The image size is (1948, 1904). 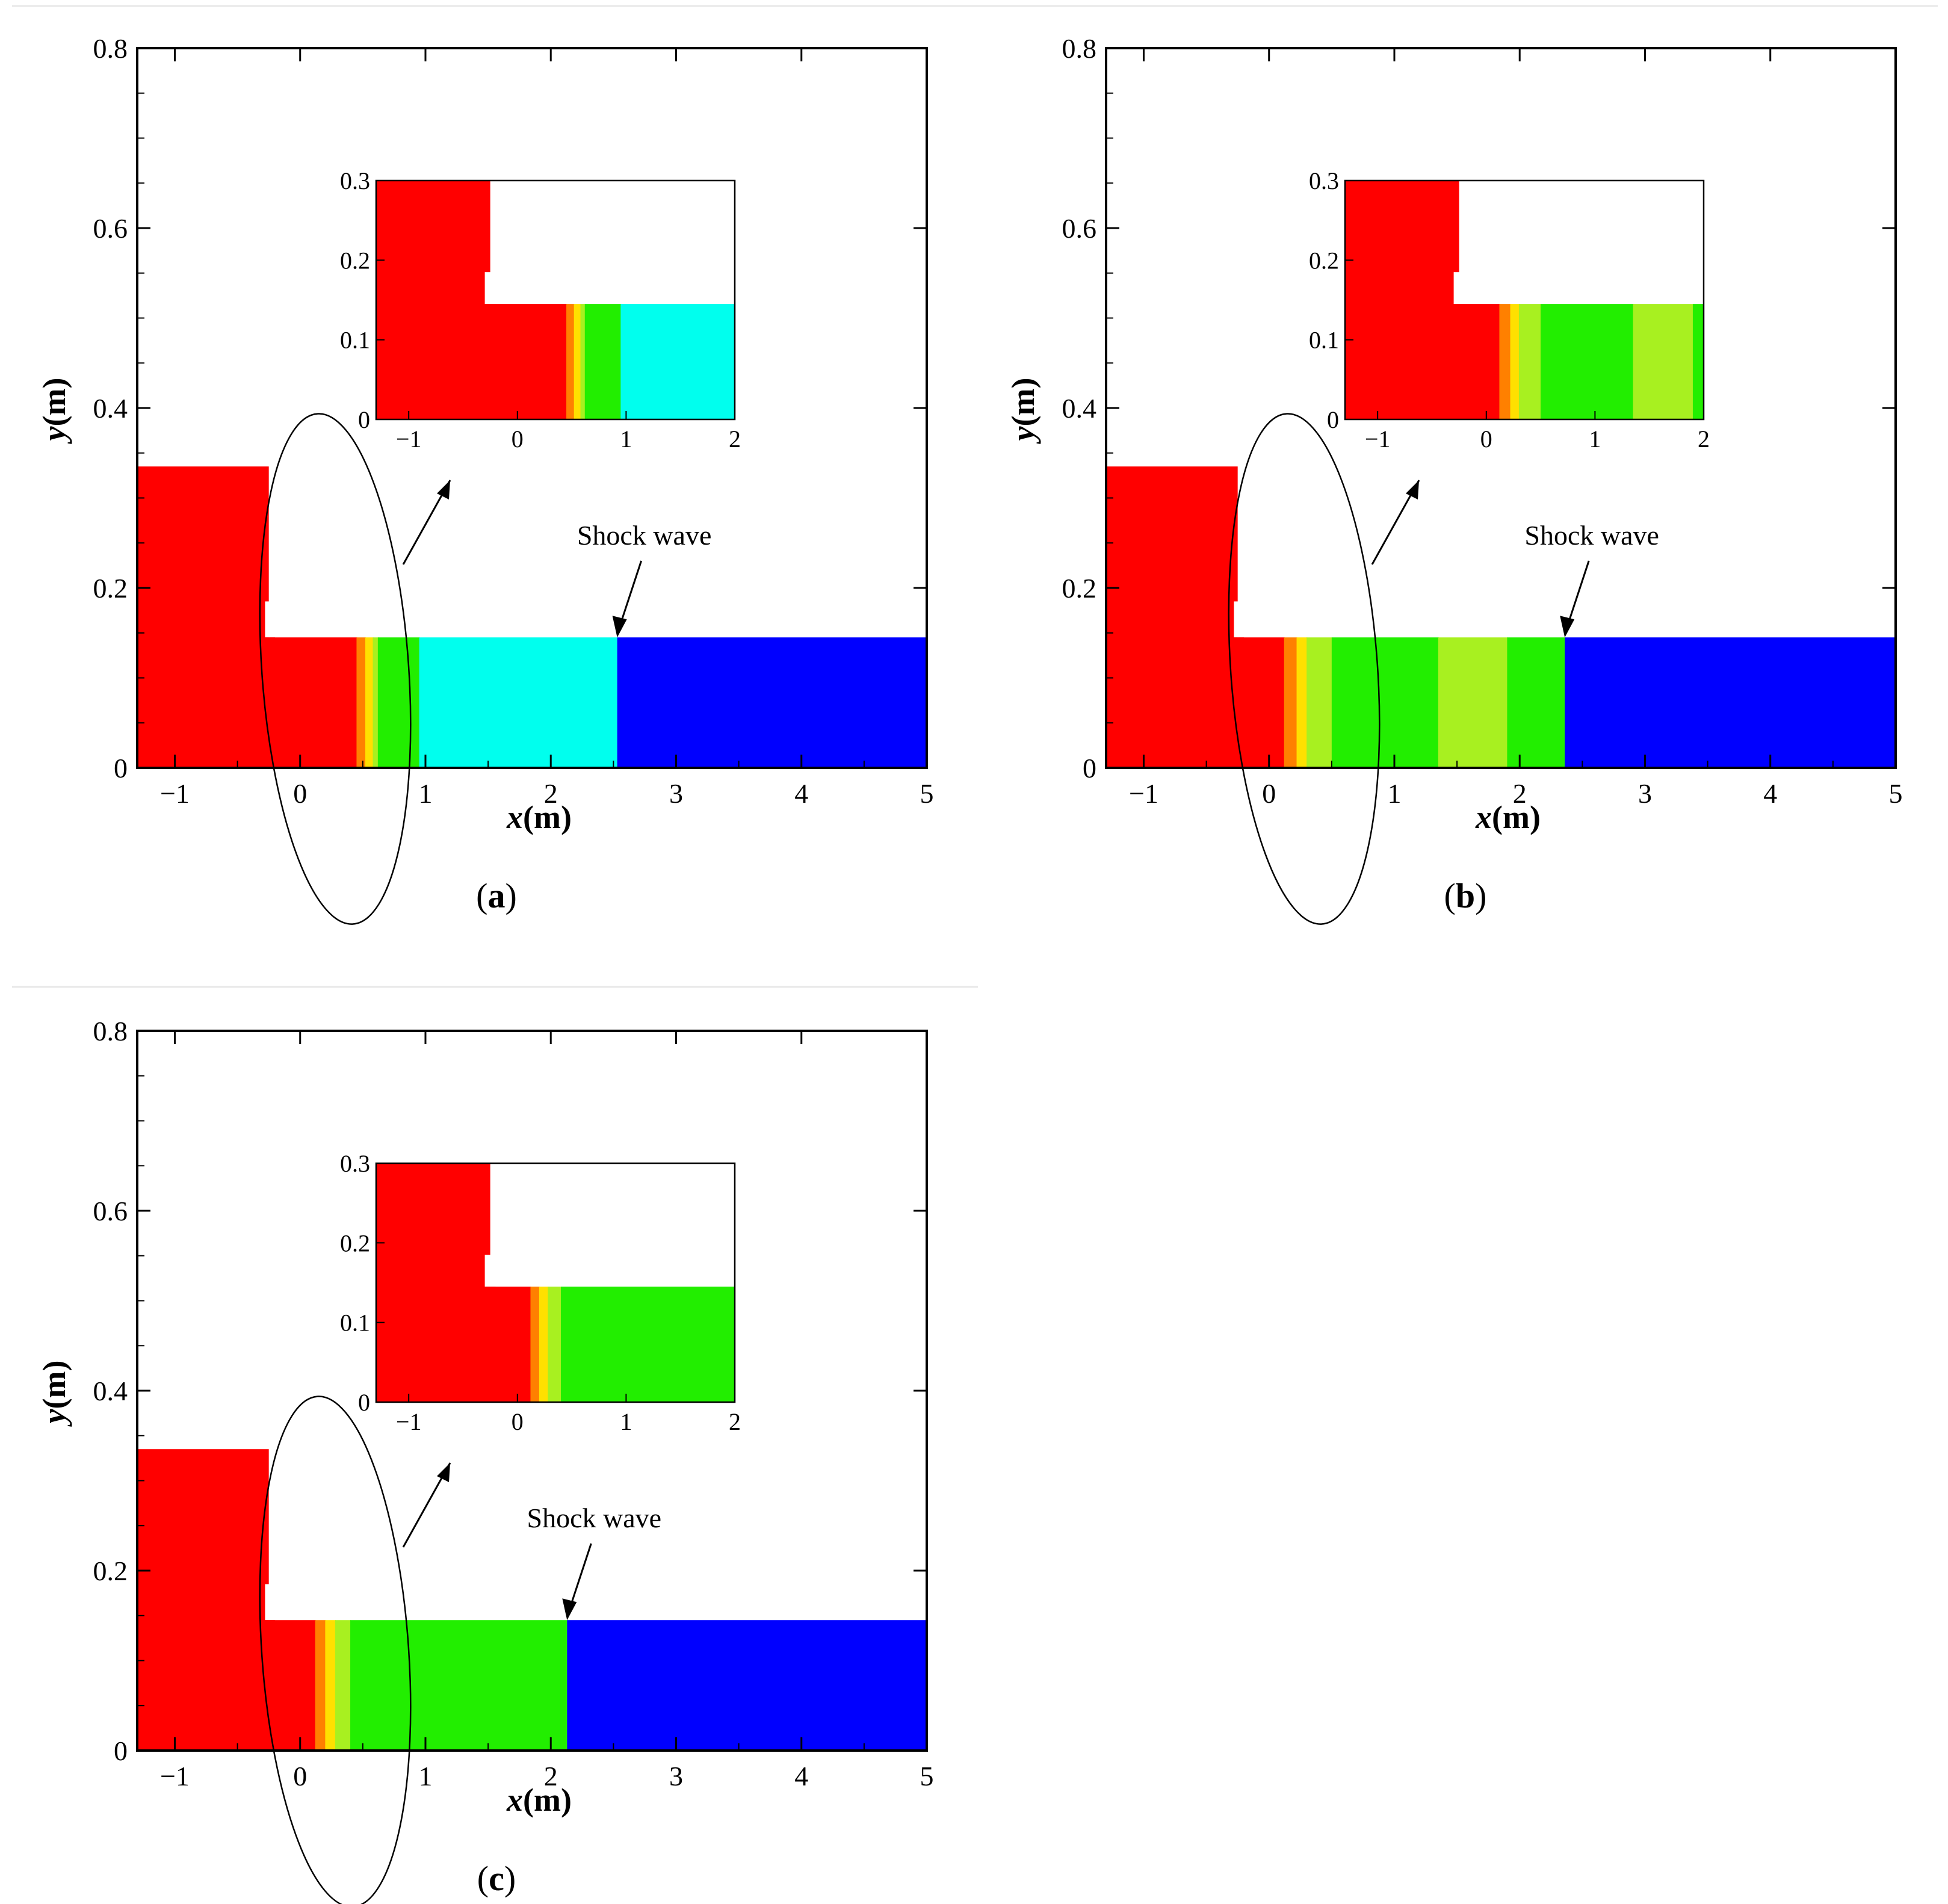 I want to click on panel-label-letter: b, so click(x=1465, y=896).